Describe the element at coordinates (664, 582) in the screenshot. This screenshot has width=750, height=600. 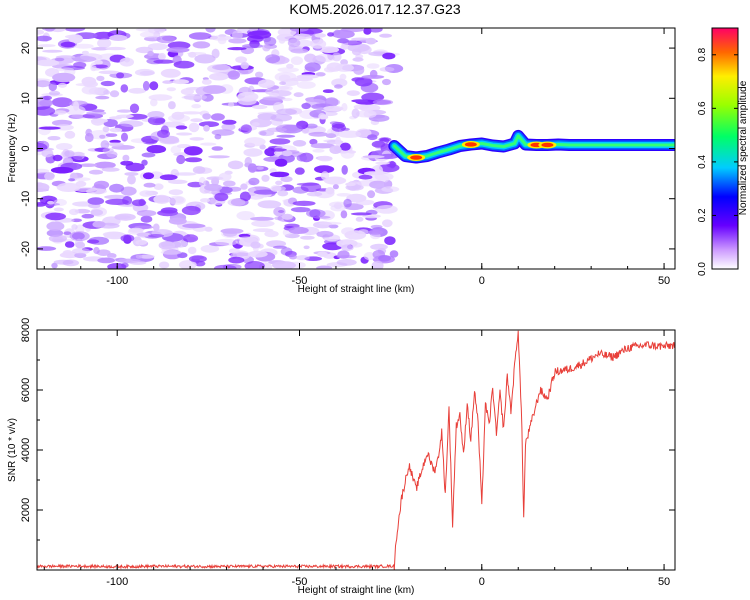
I see `x-tick-label: 50` at that location.